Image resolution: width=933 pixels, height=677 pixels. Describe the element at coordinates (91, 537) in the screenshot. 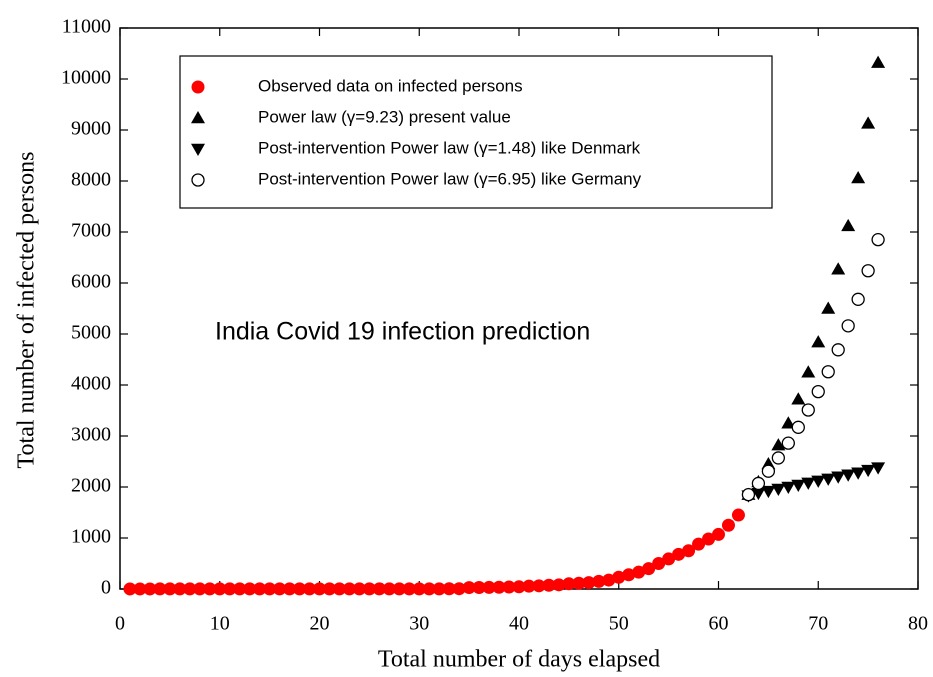

I see `y-tick-label: 1000` at that location.